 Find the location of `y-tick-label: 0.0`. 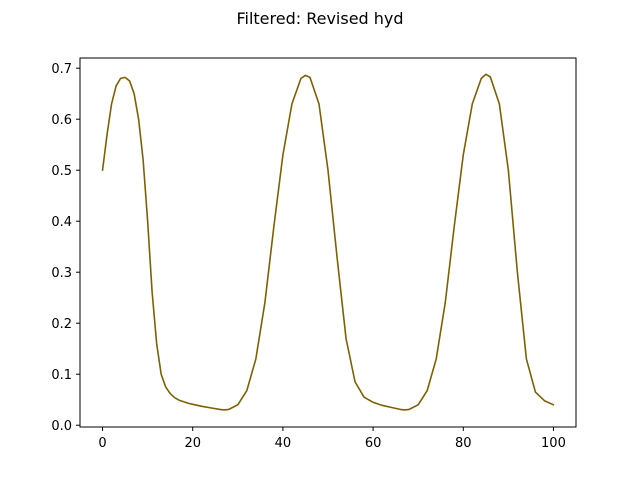

y-tick-label: 0.0 is located at coordinates (61, 426).